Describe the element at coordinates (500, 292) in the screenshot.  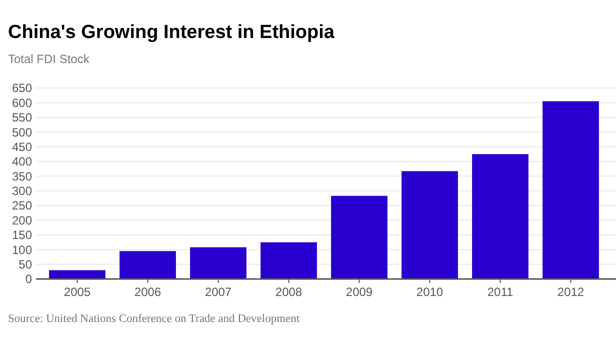
I see `x-tick-label: 2011` at that location.